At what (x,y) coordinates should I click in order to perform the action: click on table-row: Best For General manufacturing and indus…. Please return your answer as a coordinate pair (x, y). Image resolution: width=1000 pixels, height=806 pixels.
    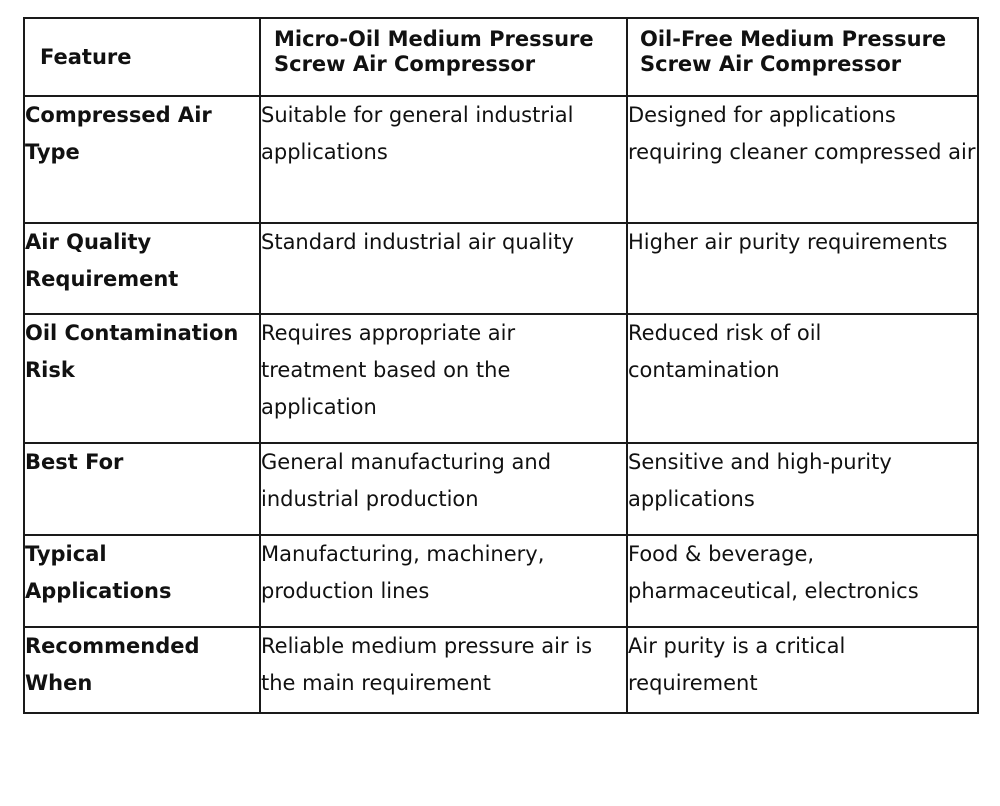
    Looking at the image, I should click on (501, 489).